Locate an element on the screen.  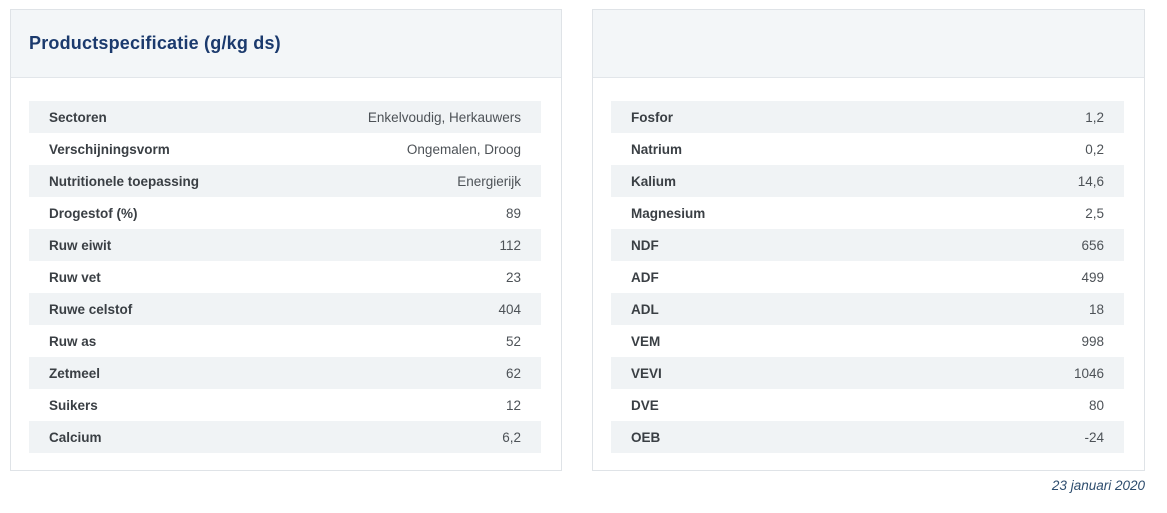
table-row: Fosfor 1,2 is located at coordinates (867, 117).